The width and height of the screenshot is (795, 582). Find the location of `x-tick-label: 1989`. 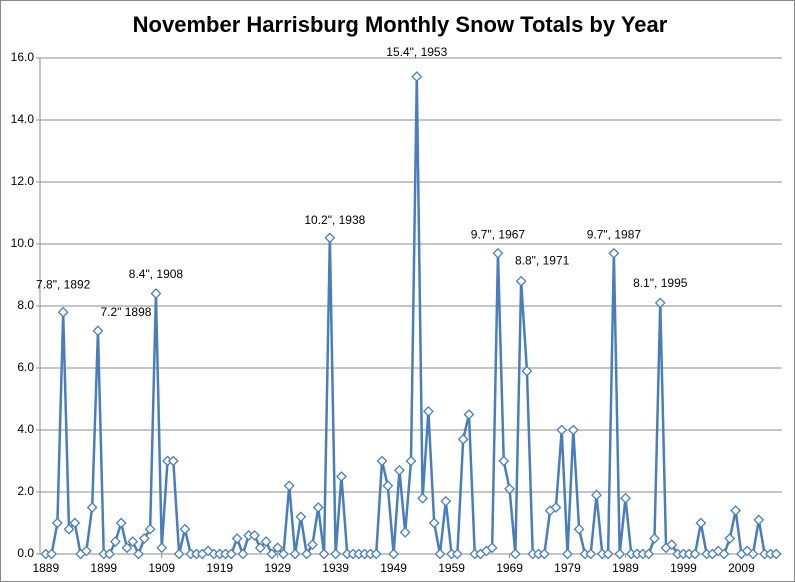

x-tick-label: 1989 is located at coordinates (625, 568).